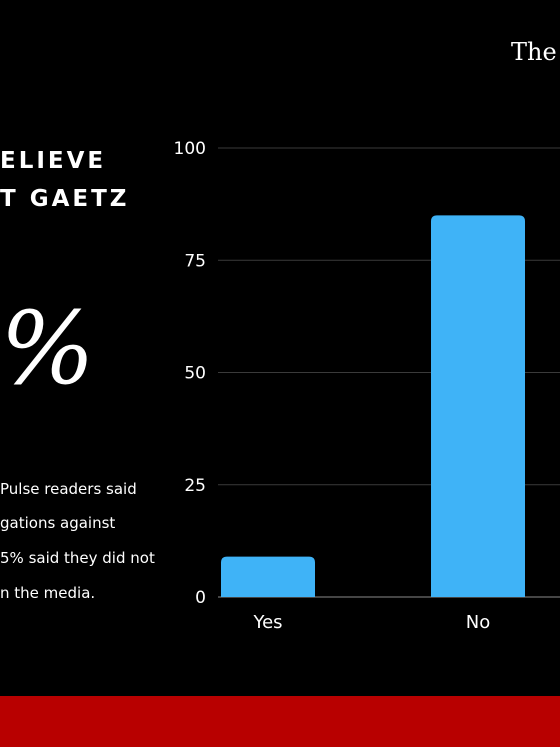 This screenshot has width=560, height=747. I want to click on y-tick-label: 75, so click(195, 261).